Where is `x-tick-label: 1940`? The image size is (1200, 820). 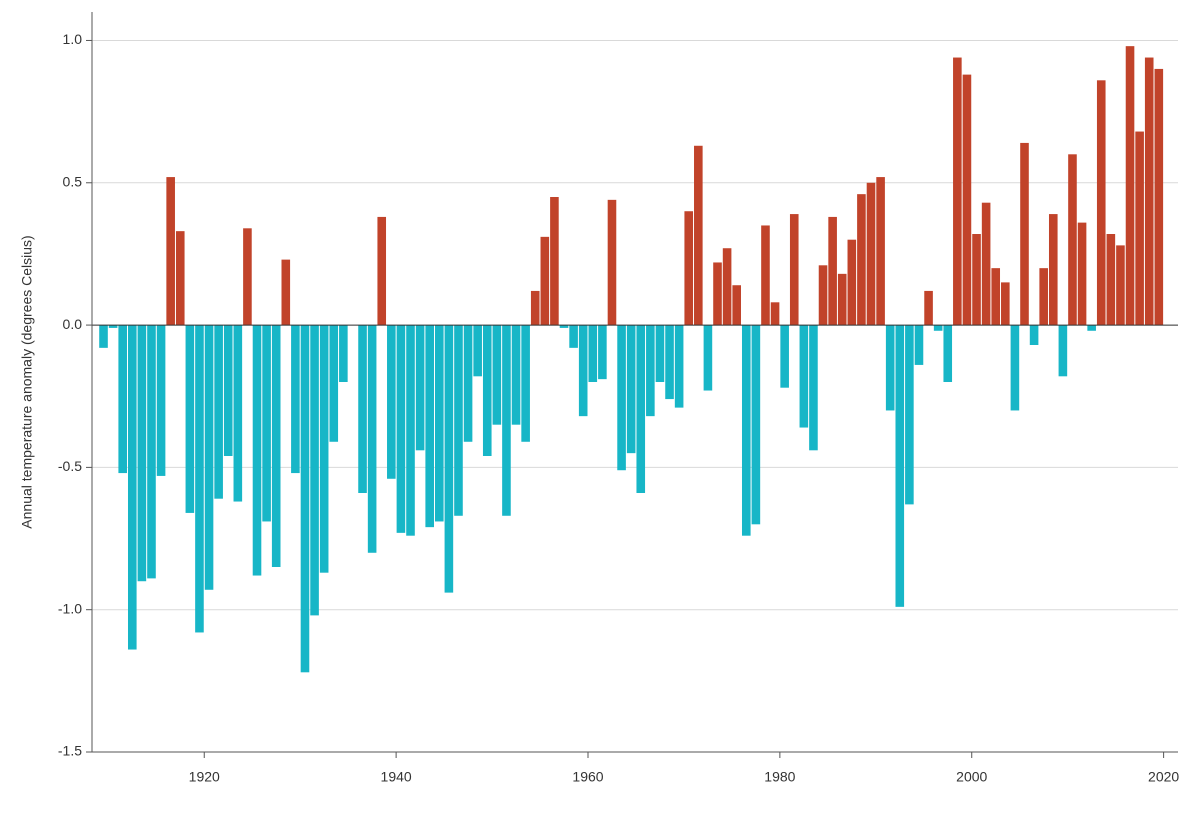
x-tick-label: 1940 is located at coordinates (396, 777).